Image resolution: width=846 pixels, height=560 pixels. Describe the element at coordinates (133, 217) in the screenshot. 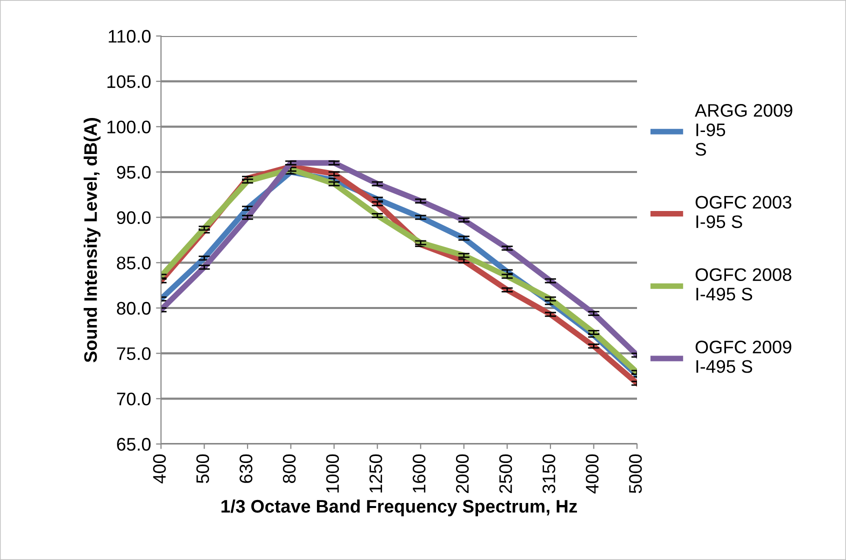

I see `y-tick-label: 90.0` at that location.